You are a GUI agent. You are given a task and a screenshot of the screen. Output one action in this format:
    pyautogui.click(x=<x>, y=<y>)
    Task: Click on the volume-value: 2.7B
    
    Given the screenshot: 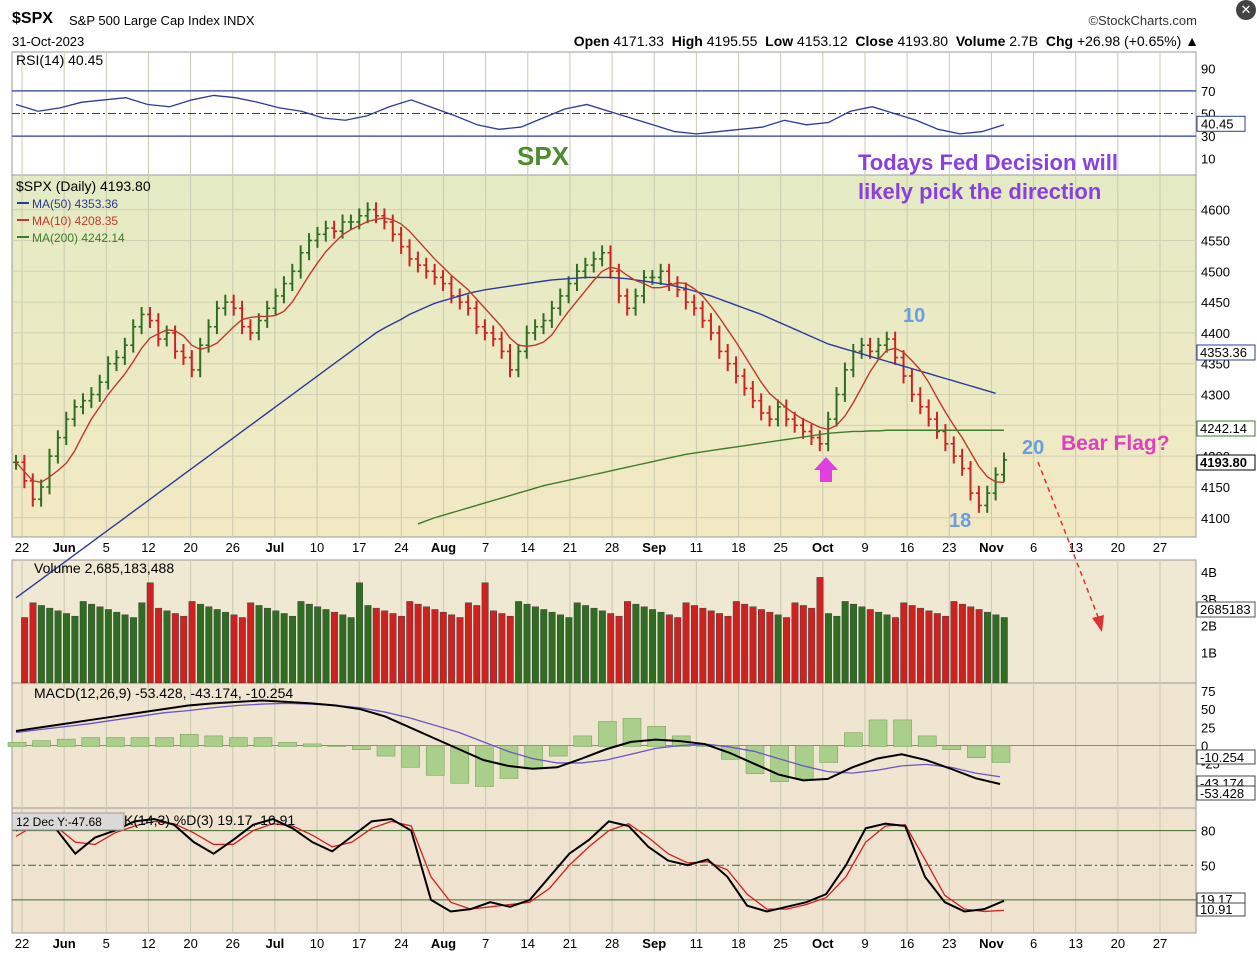 What is the action you would take?
    pyautogui.click(x=1024, y=41)
    